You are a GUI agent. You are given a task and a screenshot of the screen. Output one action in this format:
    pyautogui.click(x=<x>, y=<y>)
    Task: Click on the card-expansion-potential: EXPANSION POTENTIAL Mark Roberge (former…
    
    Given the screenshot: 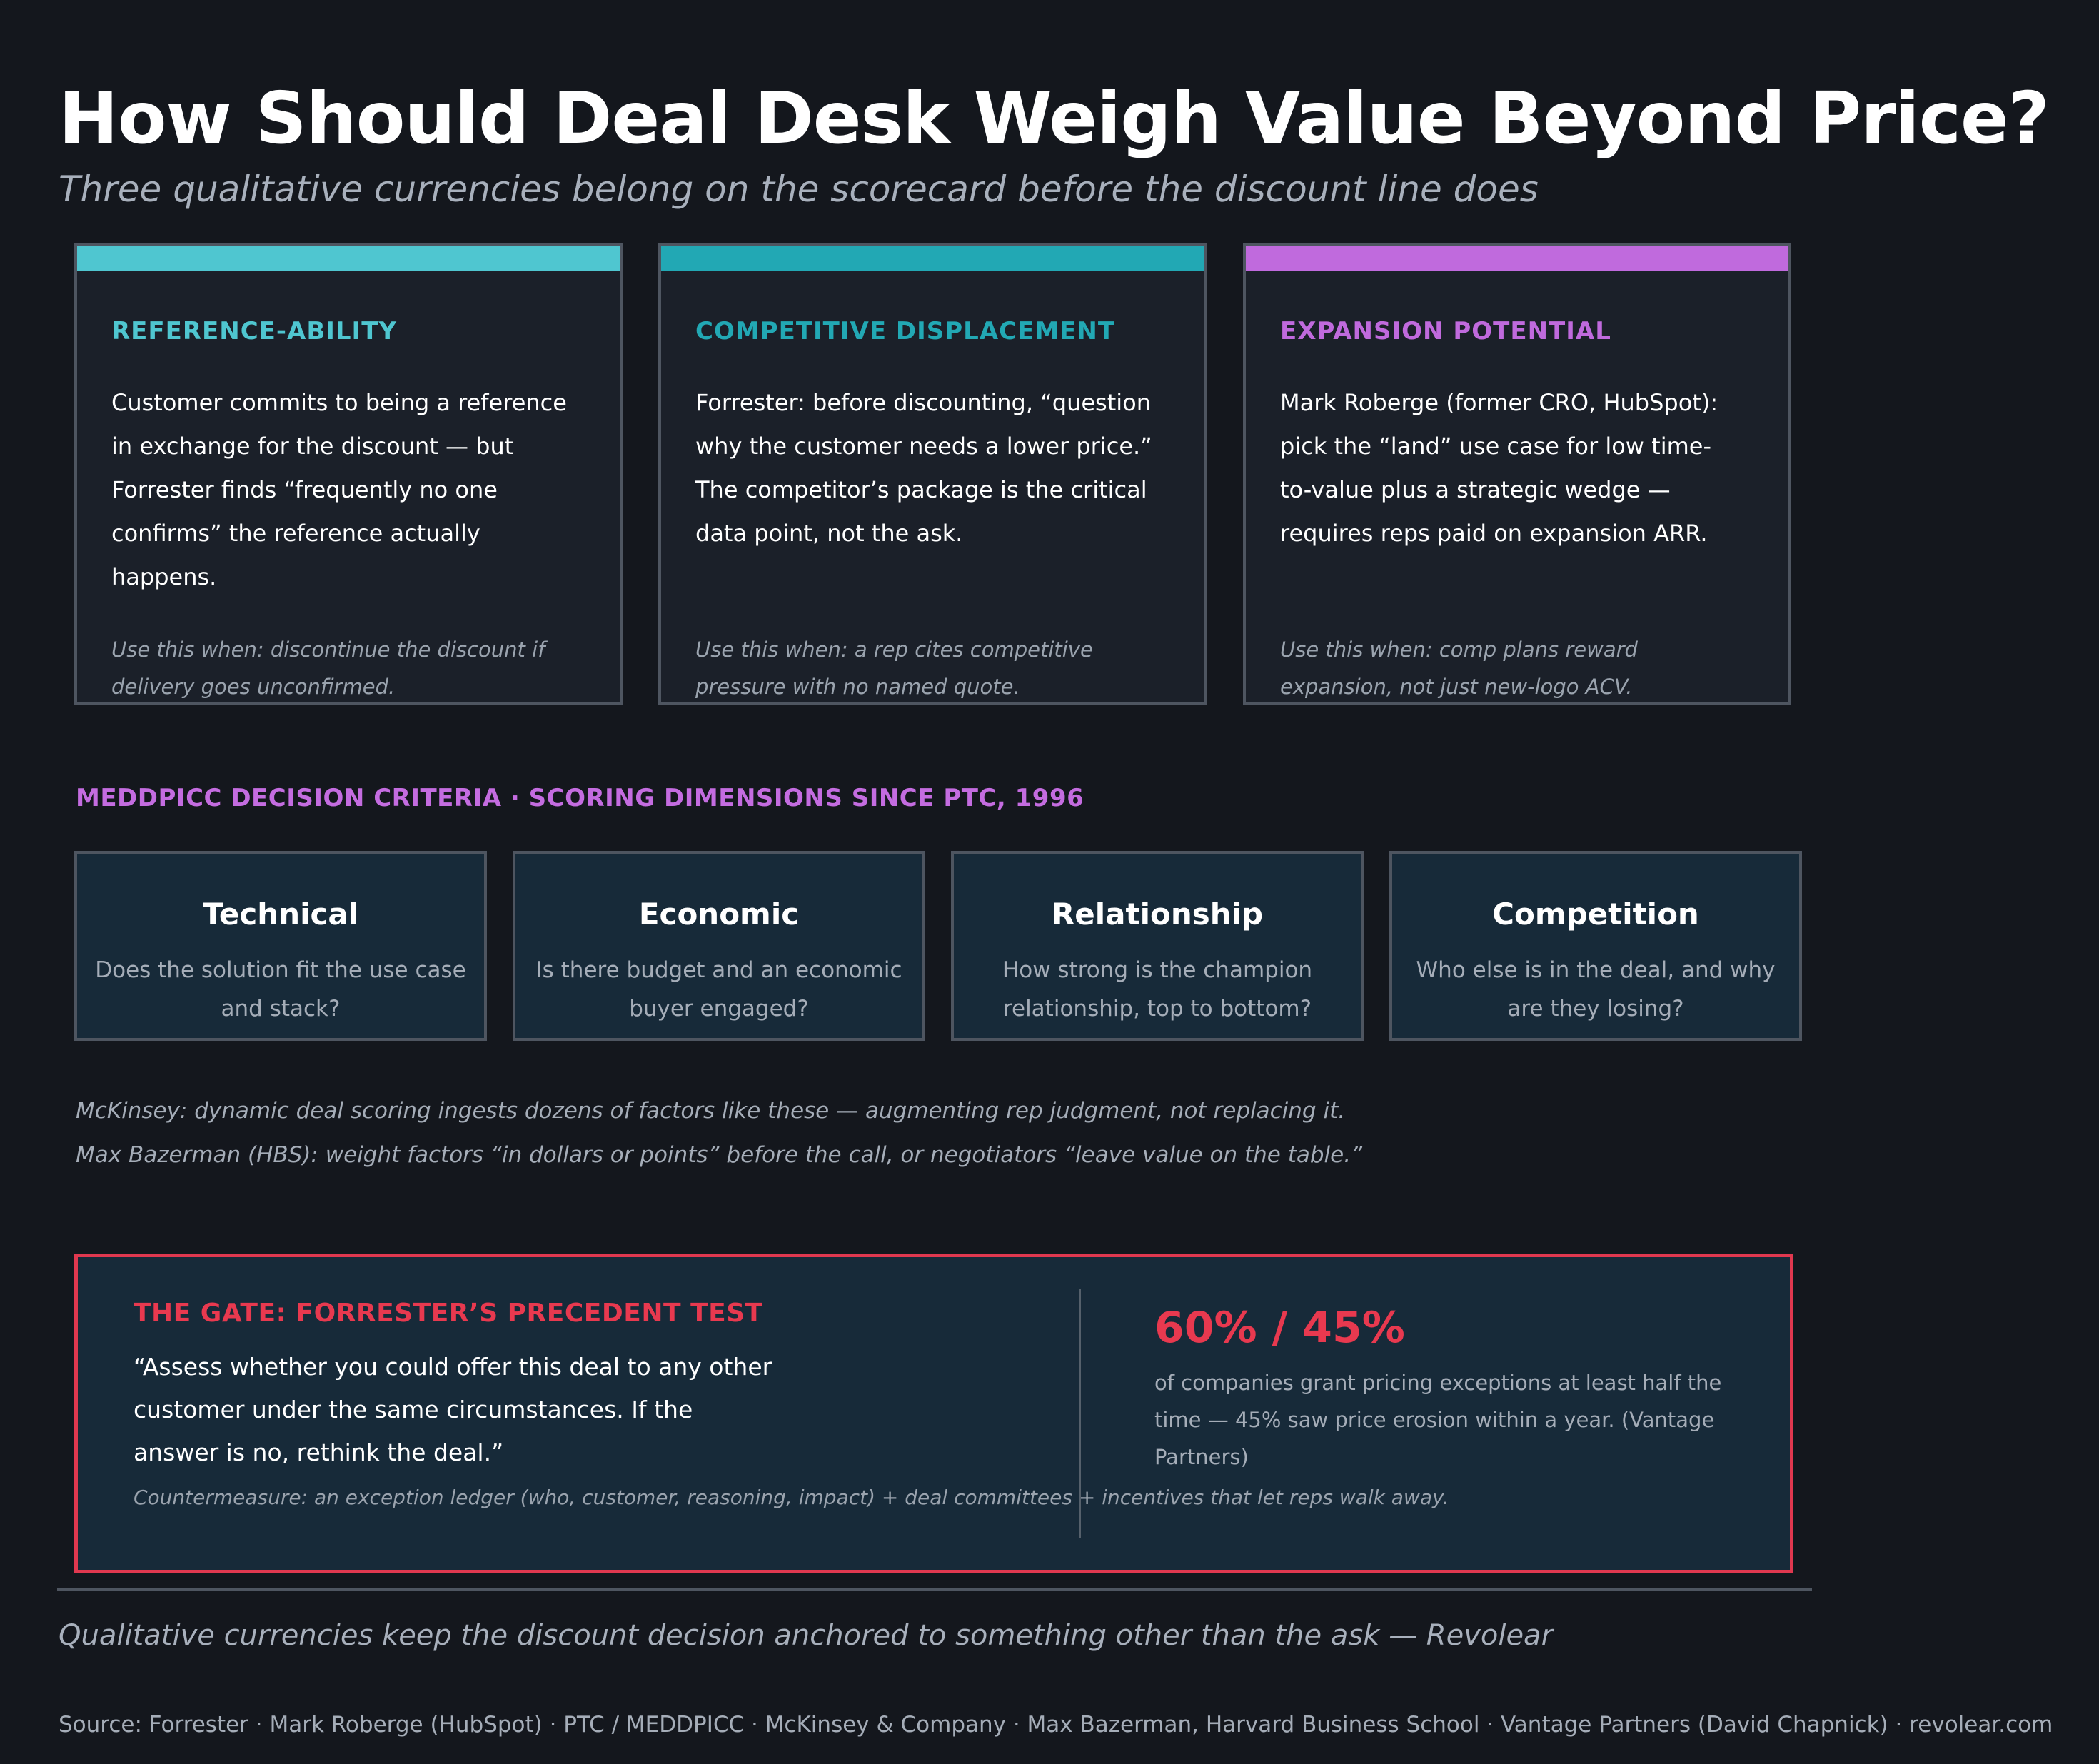 What is the action you would take?
    pyautogui.click(x=1517, y=474)
    